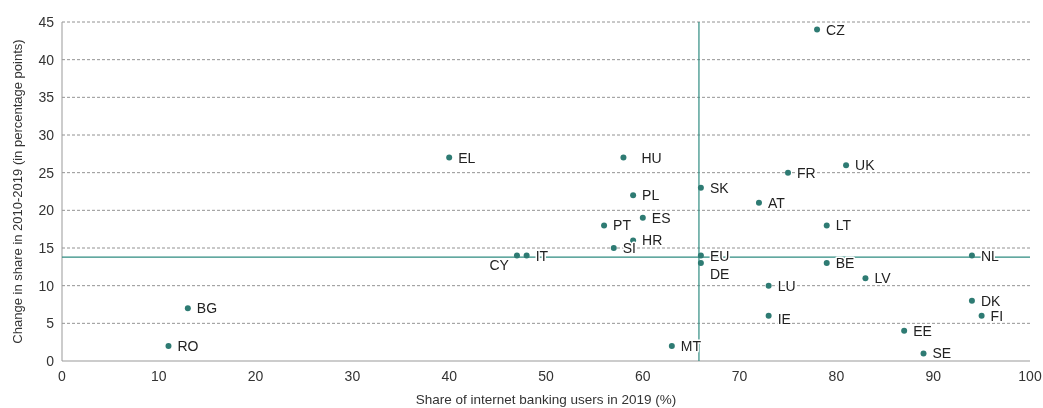 This screenshot has height=408, width=1043. What do you see at coordinates (652, 240) in the screenshot?
I see `annotation: HR` at bounding box center [652, 240].